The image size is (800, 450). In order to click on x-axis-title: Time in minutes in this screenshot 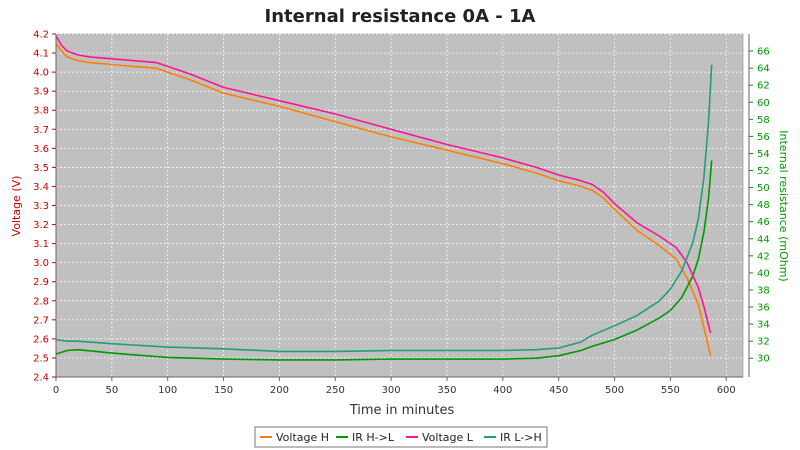, I will do `click(402, 410)`.